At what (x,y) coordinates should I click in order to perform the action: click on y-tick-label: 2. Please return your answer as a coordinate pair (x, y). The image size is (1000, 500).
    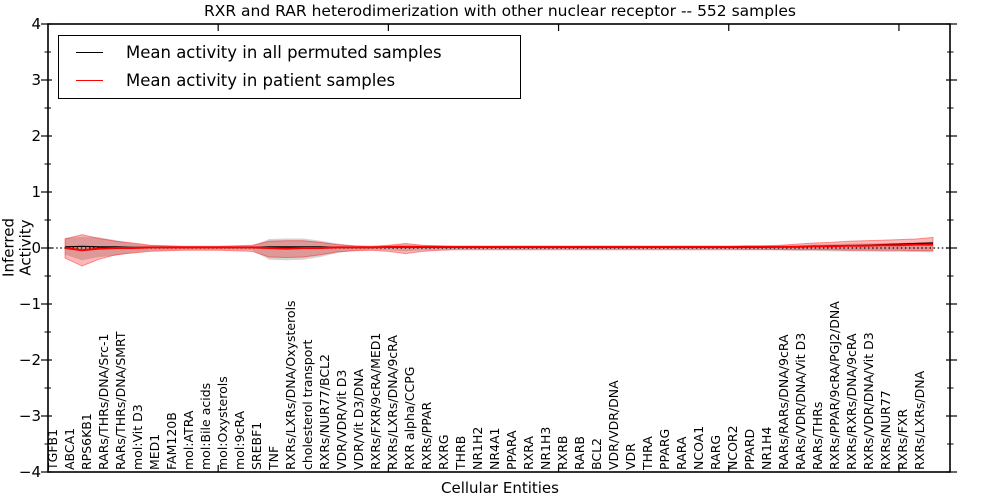
    Looking at the image, I should click on (36, 136).